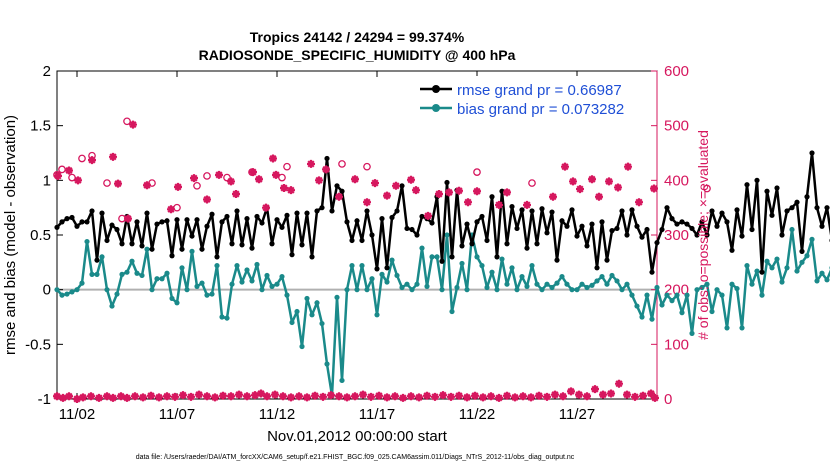 Image resolution: width=830 pixels, height=470 pixels. Describe the element at coordinates (676, 180) in the screenshot. I see `y-right-tick-label: 400` at that location.